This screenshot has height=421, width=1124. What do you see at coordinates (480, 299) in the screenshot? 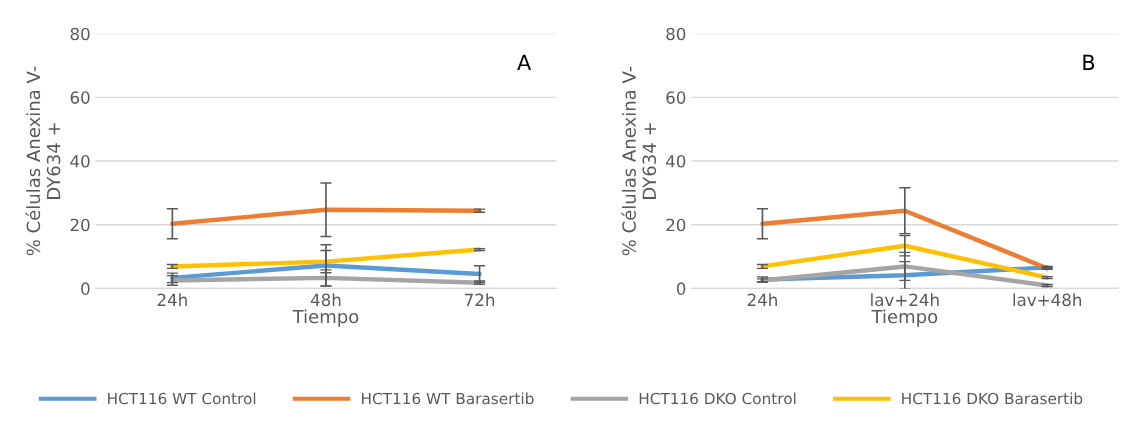
I see `x-tick-label: 72h` at bounding box center [480, 299].